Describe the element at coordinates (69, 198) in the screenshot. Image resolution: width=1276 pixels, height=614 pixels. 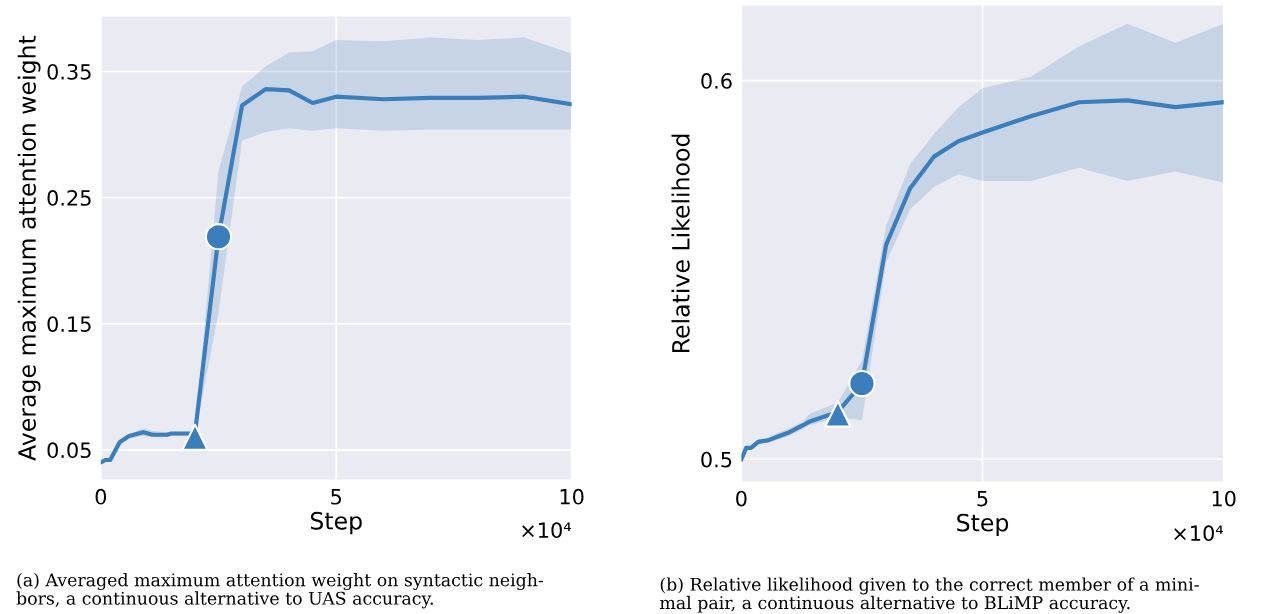
I see `y-tick-label: 0.25` at that location.